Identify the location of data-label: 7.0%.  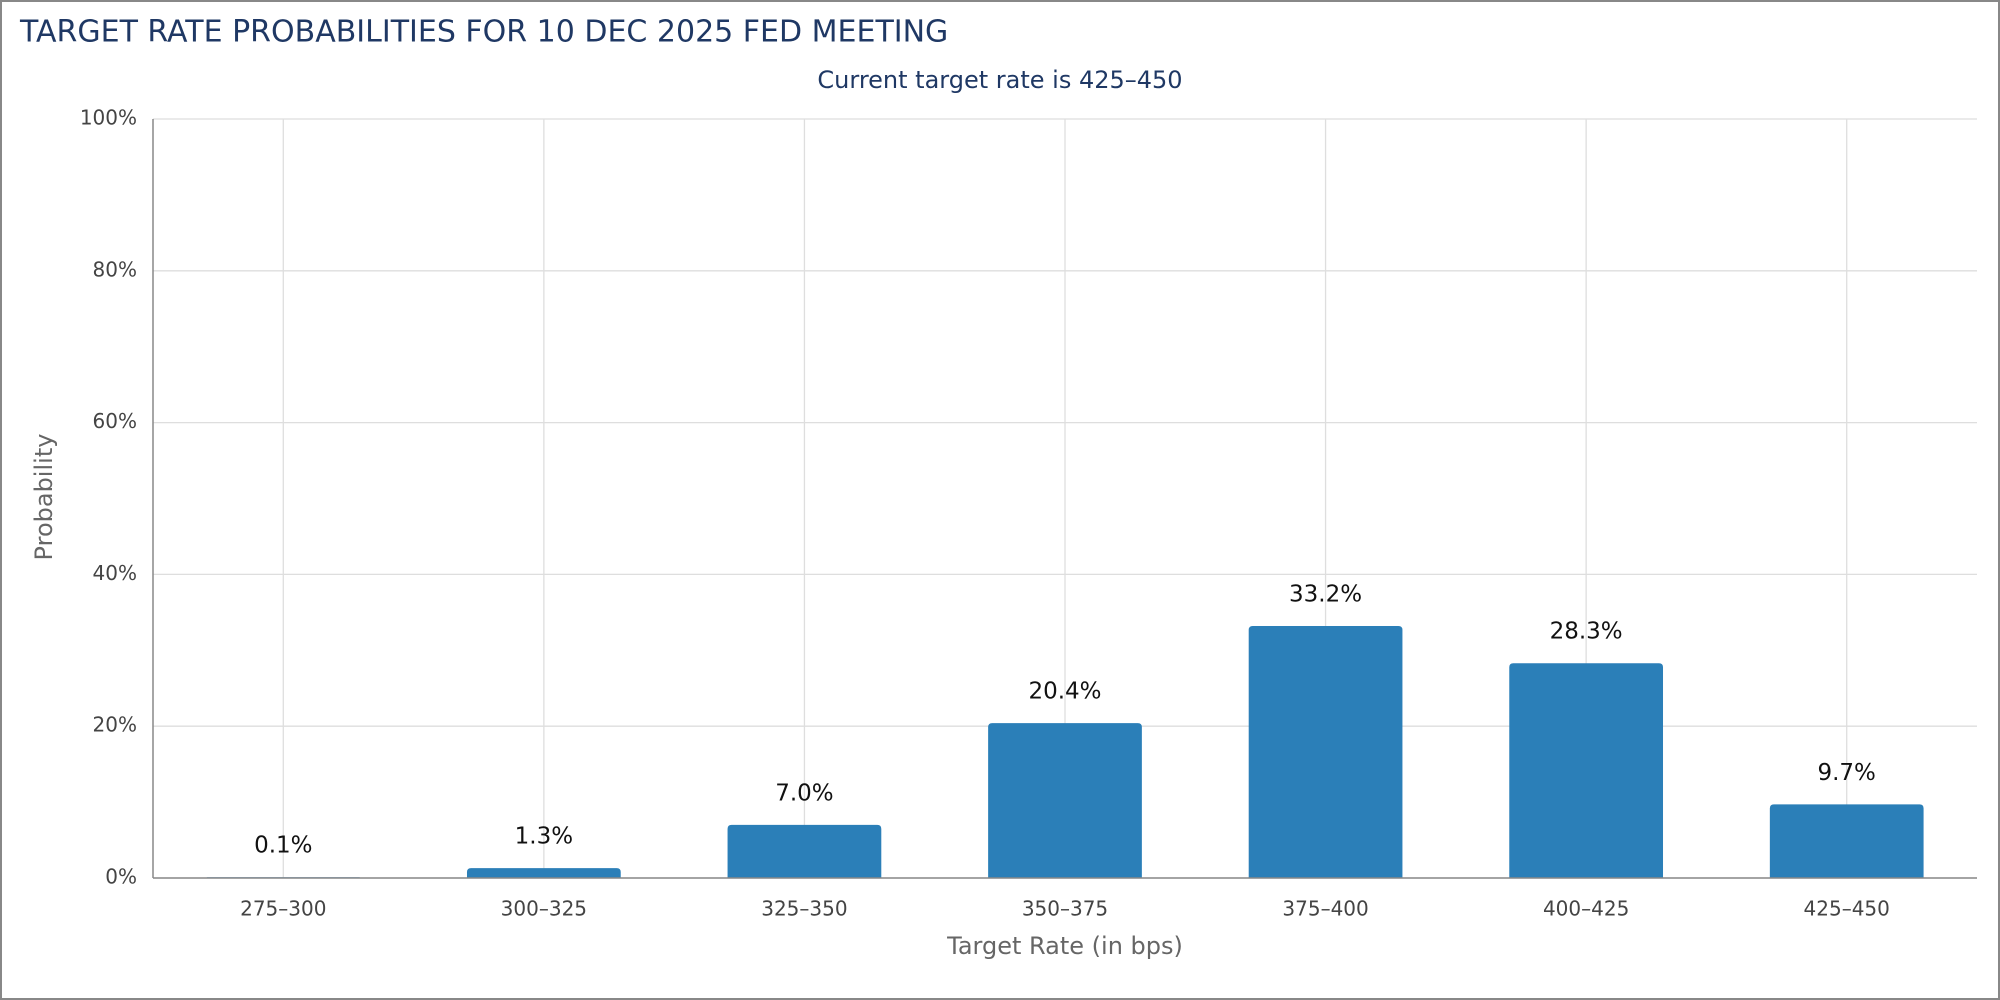
(804, 793).